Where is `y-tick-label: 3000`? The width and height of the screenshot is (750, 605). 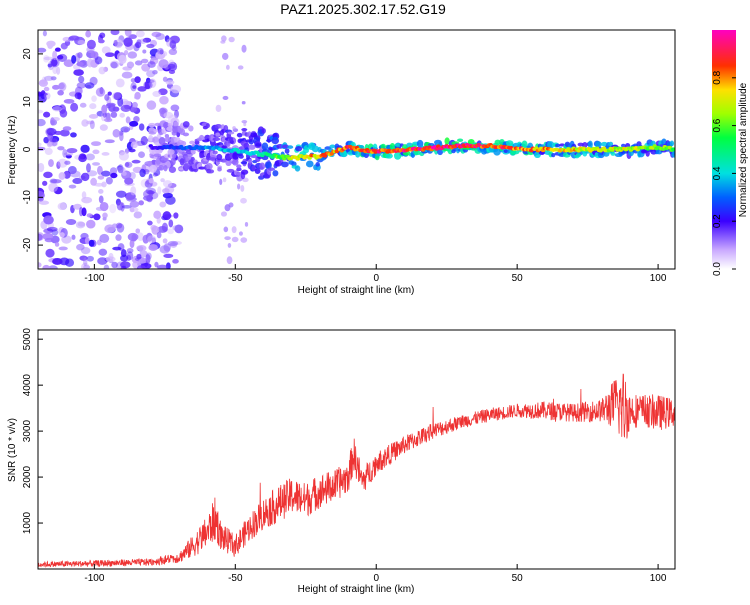
y-tick-label: 3000 is located at coordinates (27, 431).